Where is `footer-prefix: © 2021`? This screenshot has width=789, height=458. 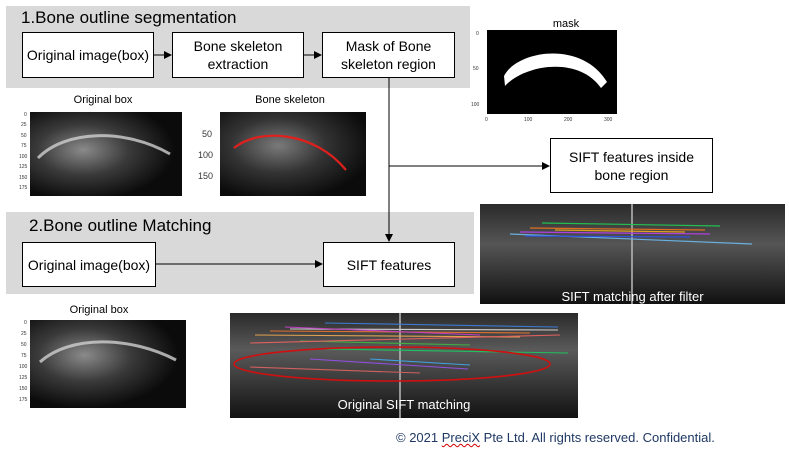
footer-prefix: © 2021 is located at coordinates (419, 437).